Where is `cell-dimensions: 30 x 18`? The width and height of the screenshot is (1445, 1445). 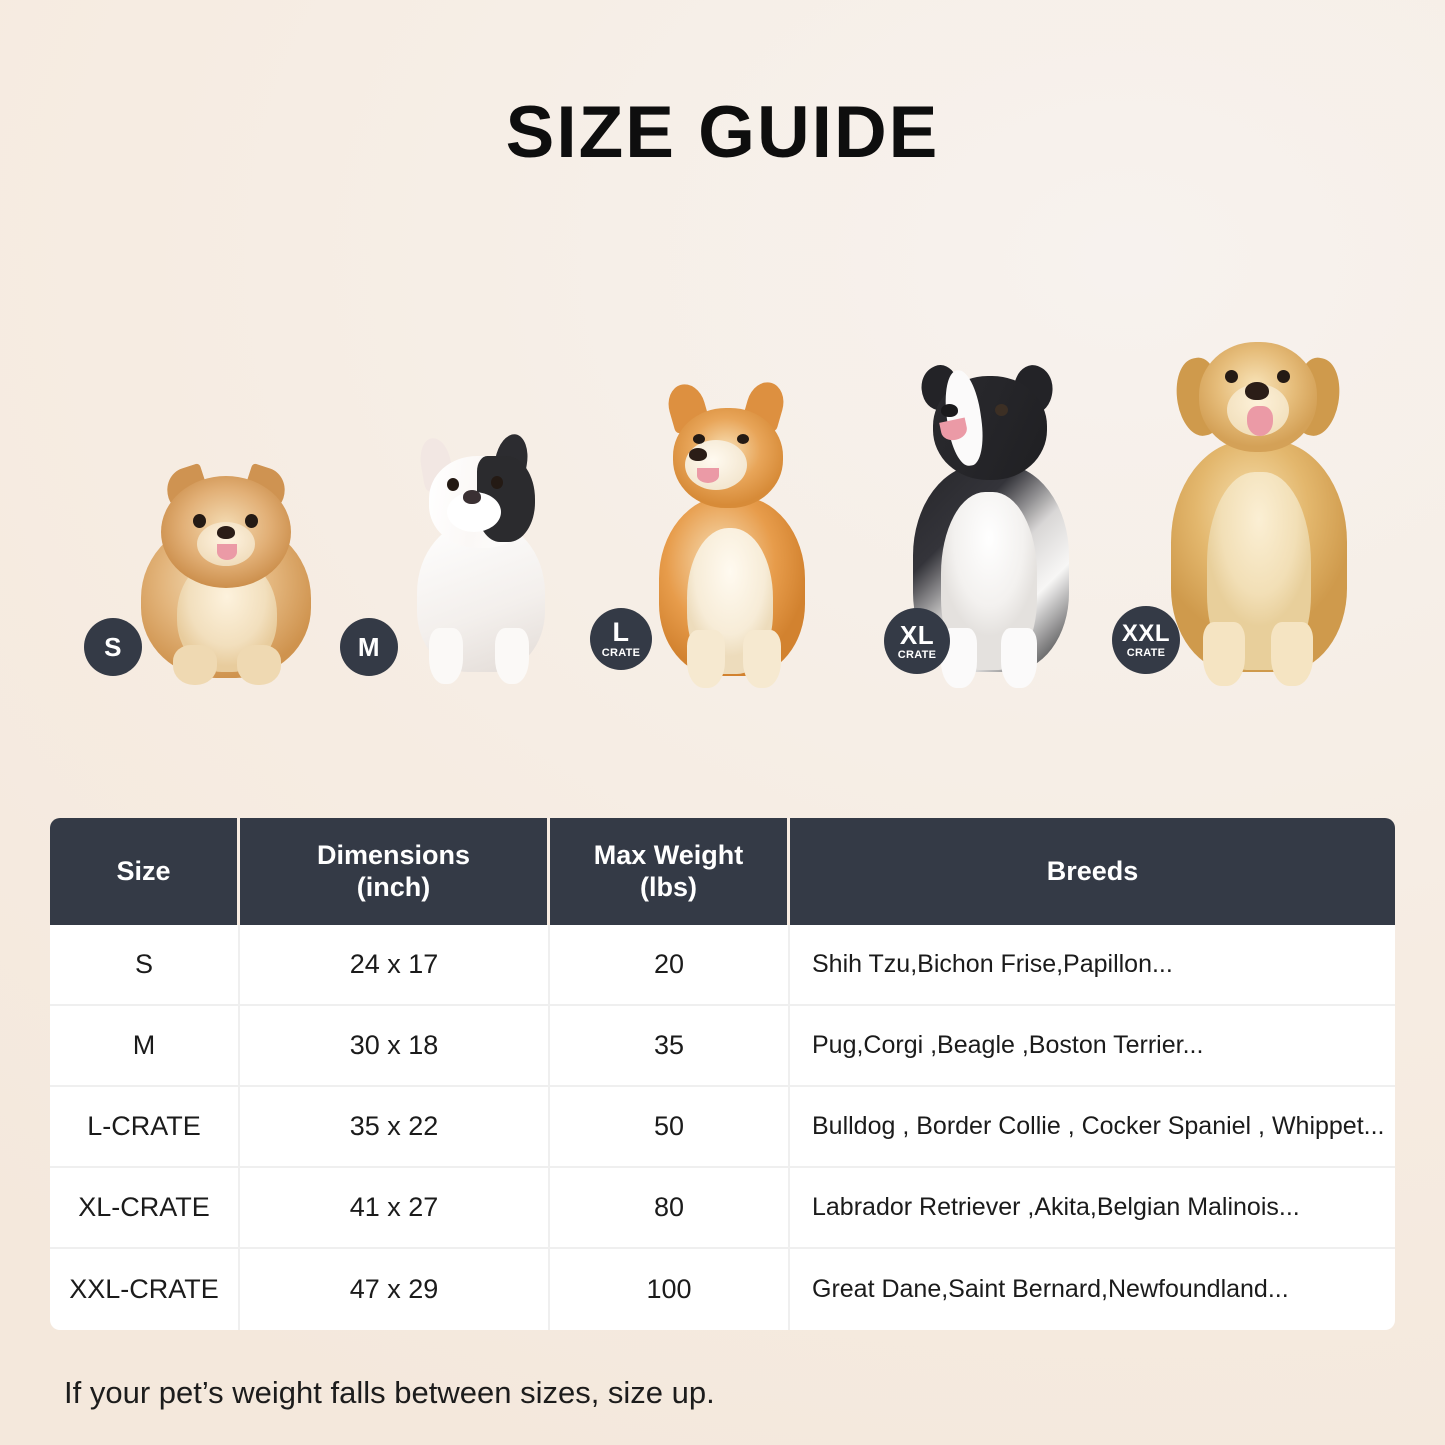 cell-dimensions: 30 x 18 is located at coordinates (395, 1046).